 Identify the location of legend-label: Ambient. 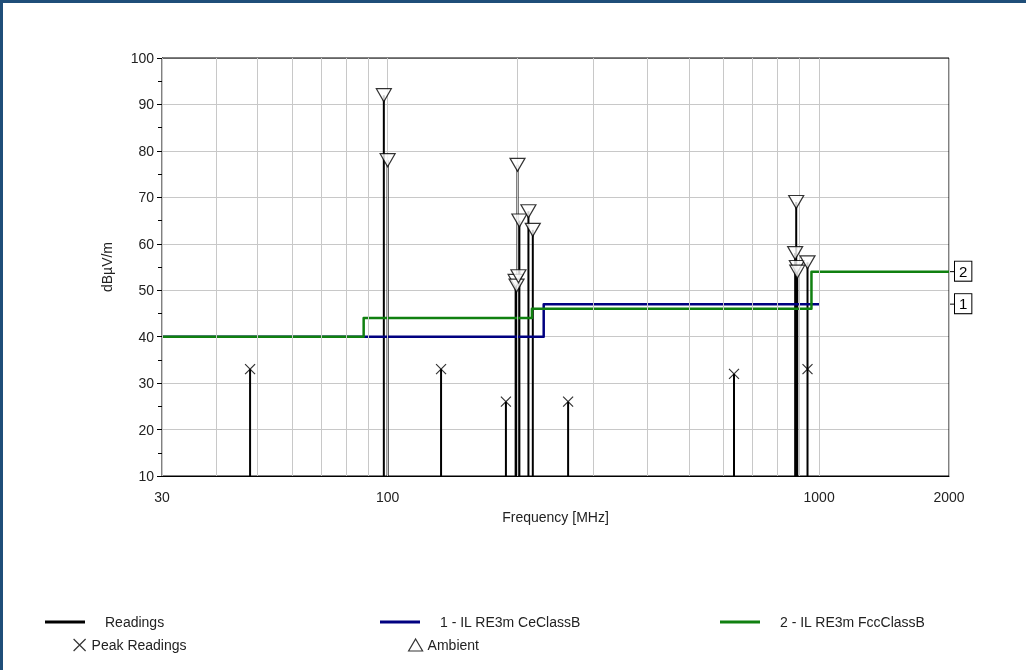
(453, 645).